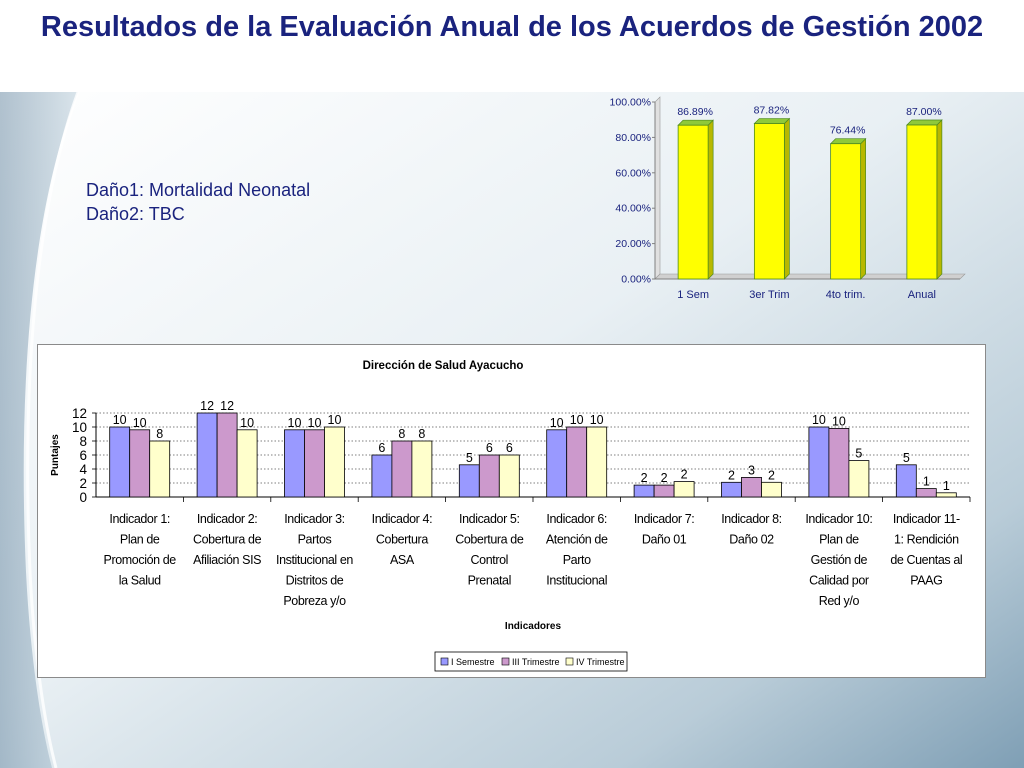  What do you see at coordinates (693, 295) in the screenshot?
I see `x-tick-label: 1 Sem` at bounding box center [693, 295].